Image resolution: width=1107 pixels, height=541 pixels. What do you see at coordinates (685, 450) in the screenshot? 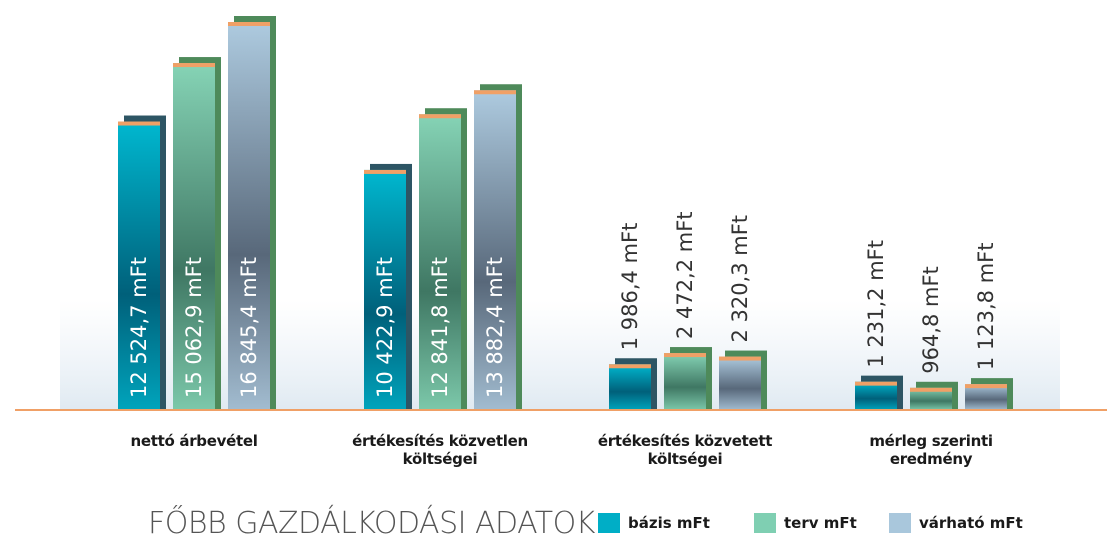
I see `category-label: értékesítés közvetett költségei` at bounding box center [685, 450].